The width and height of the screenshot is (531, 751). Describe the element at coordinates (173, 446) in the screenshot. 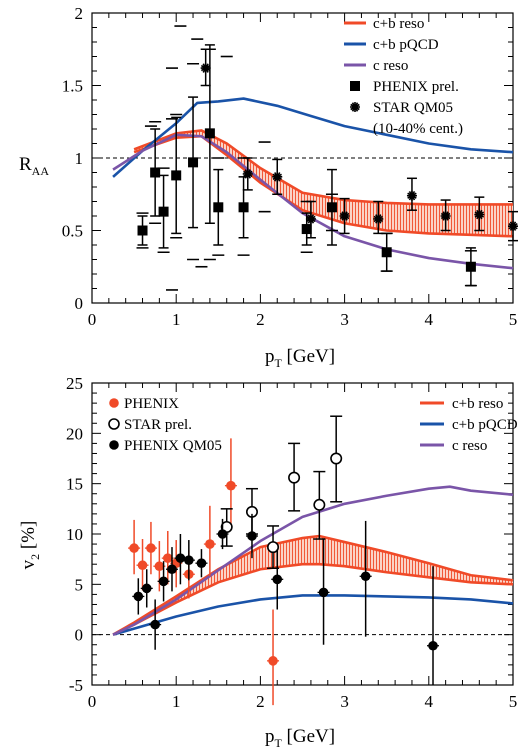

I see `legend-label: PHENIX QM05` at that location.